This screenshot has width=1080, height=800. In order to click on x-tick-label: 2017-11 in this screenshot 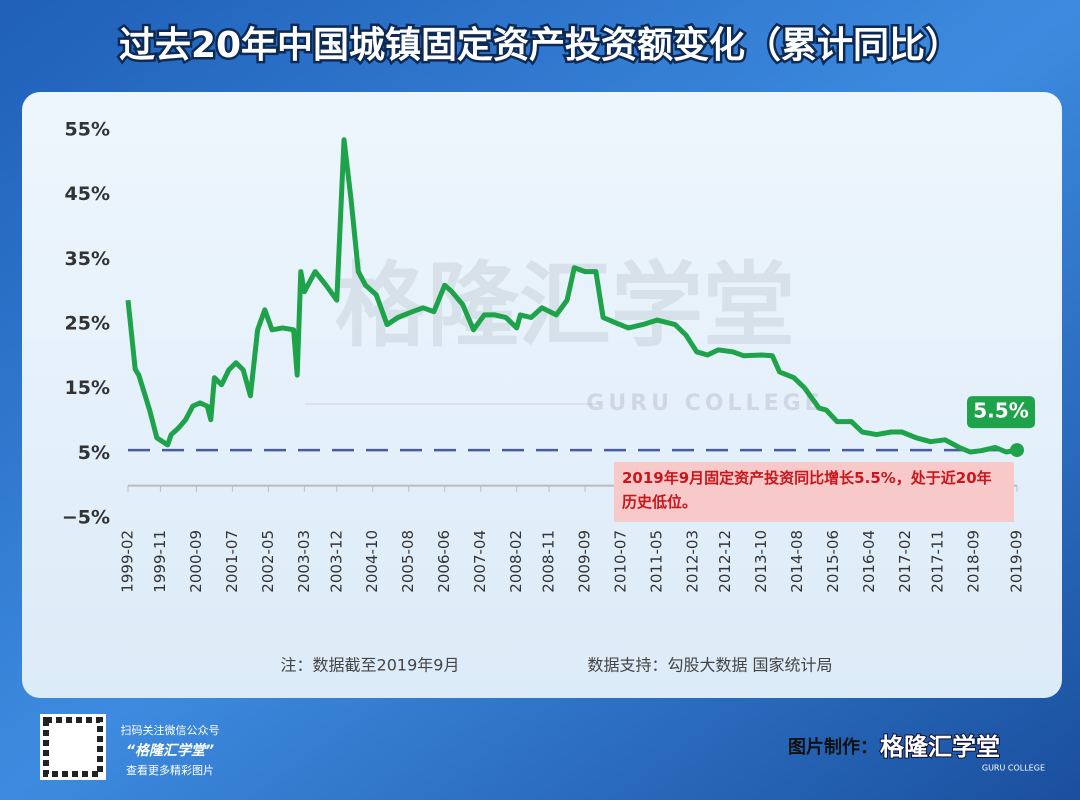, I will do `click(937, 561)`.